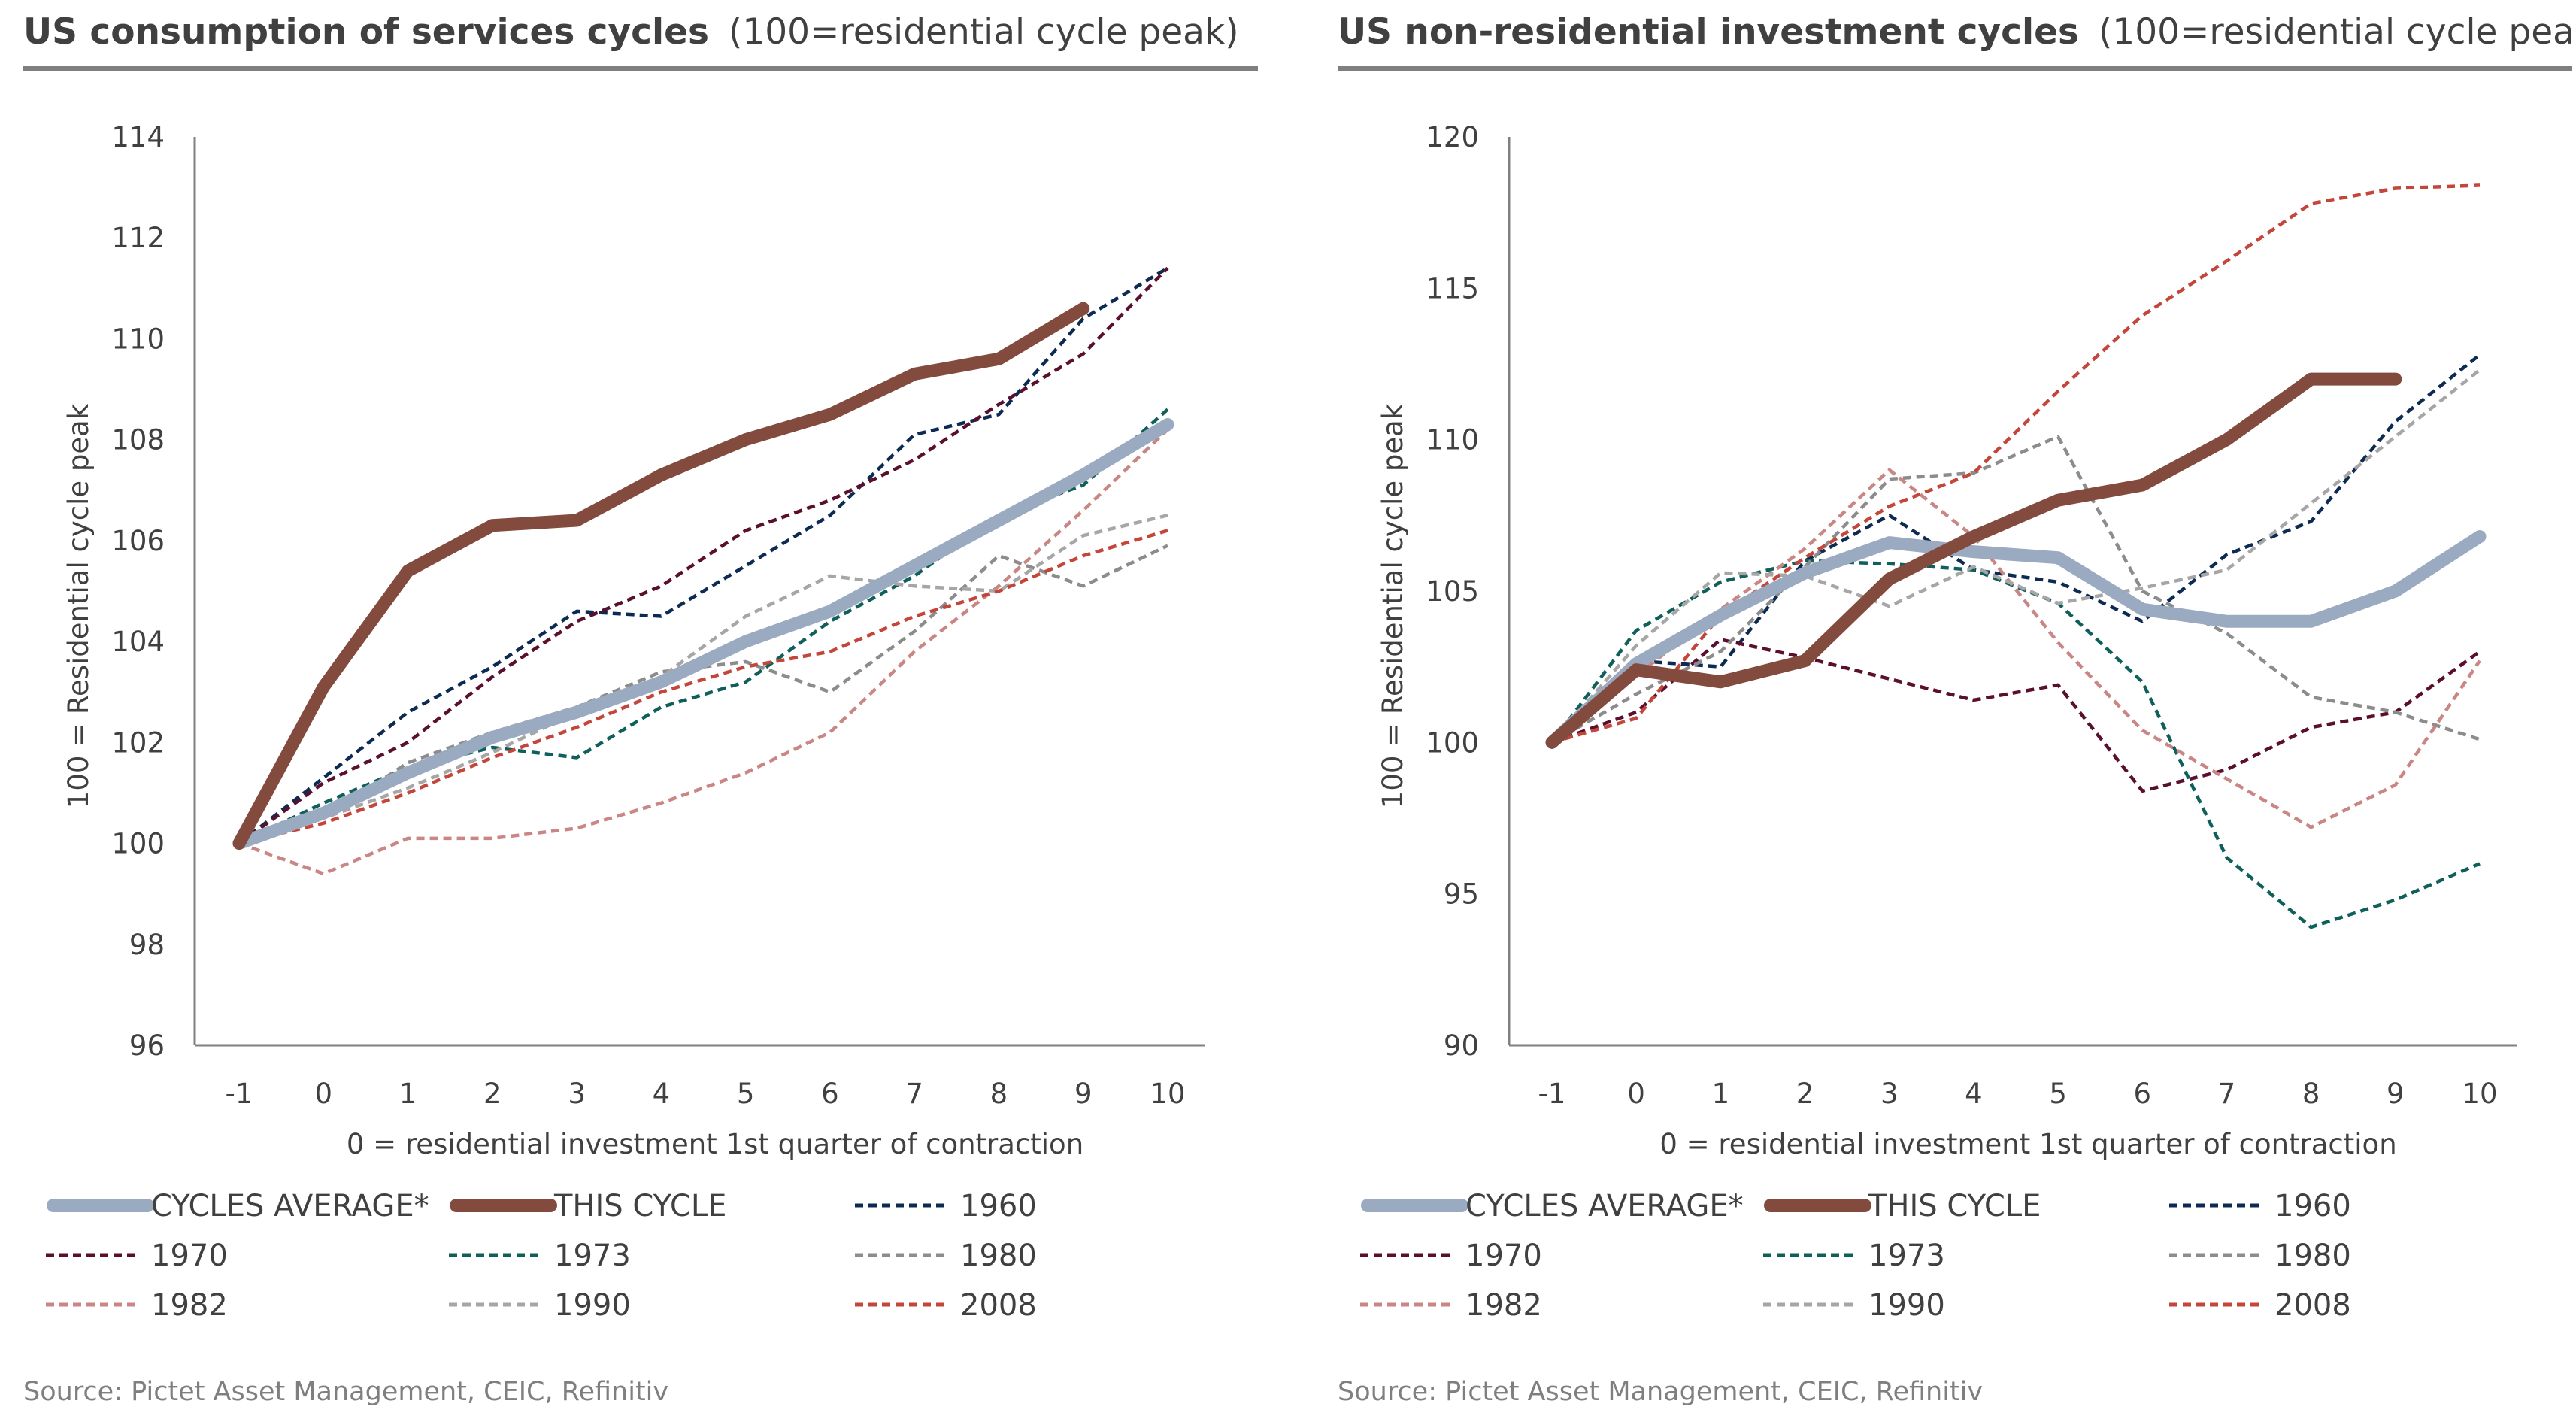 This screenshot has height=1422, width=2576. I want to click on chart-title: US non-residential investment cycles, so click(1708, 32).